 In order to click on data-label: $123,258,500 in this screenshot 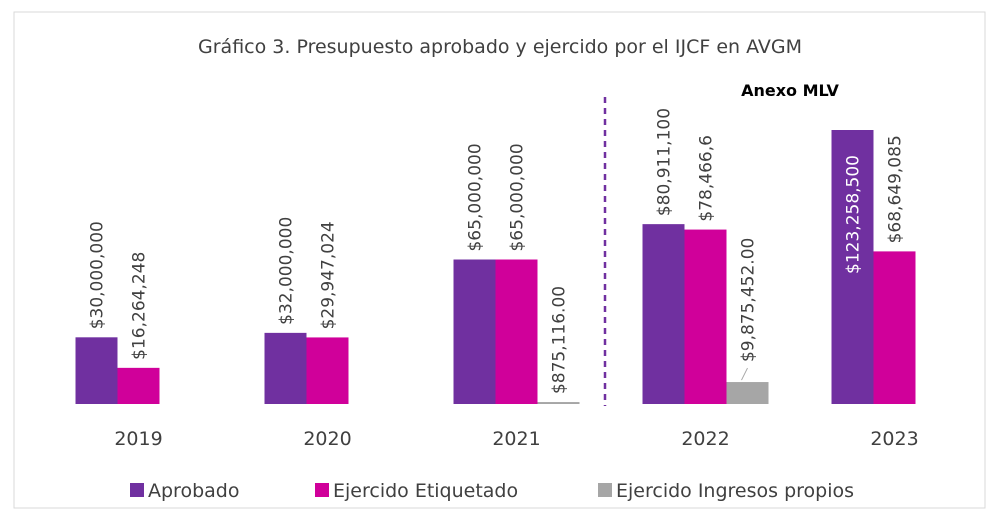, I will do `click(854, 214)`.